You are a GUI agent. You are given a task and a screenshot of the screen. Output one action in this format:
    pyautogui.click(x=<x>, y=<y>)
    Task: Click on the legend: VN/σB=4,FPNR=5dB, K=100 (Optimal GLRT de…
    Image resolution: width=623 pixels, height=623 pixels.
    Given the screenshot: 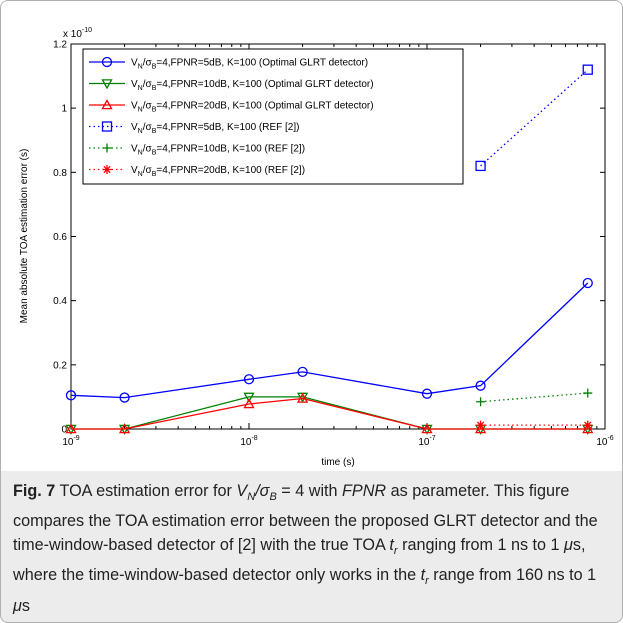 What is the action you would take?
    pyautogui.click(x=273, y=116)
    